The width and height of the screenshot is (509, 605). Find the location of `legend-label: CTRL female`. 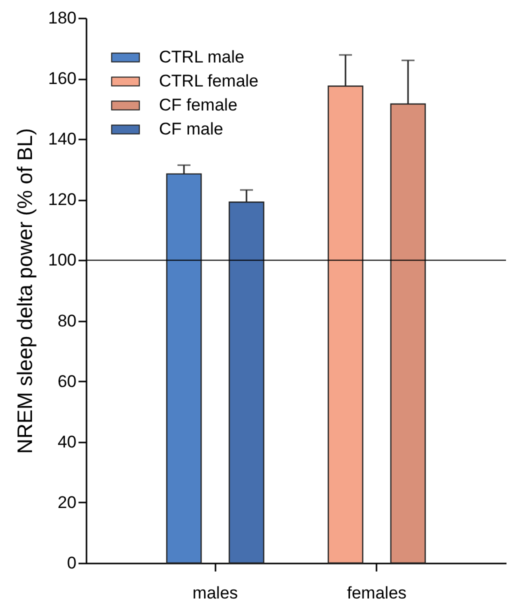

legend-label: CTRL female is located at coordinates (209, 81).